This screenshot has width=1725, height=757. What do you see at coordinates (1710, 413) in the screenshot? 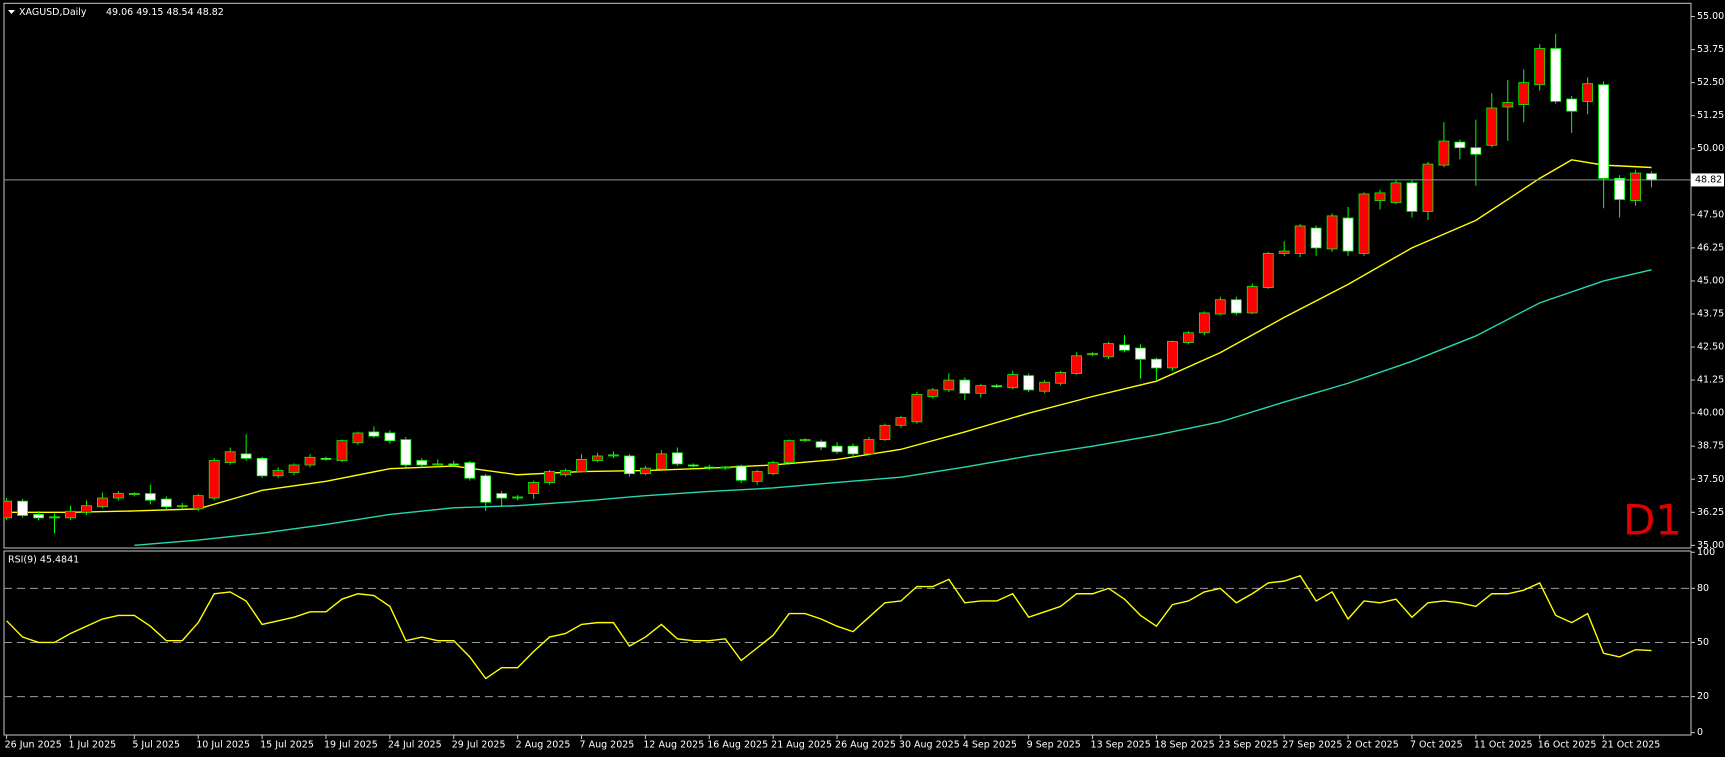
I see `y-tick-label: 40.00` at bounding box center [1710, 413].